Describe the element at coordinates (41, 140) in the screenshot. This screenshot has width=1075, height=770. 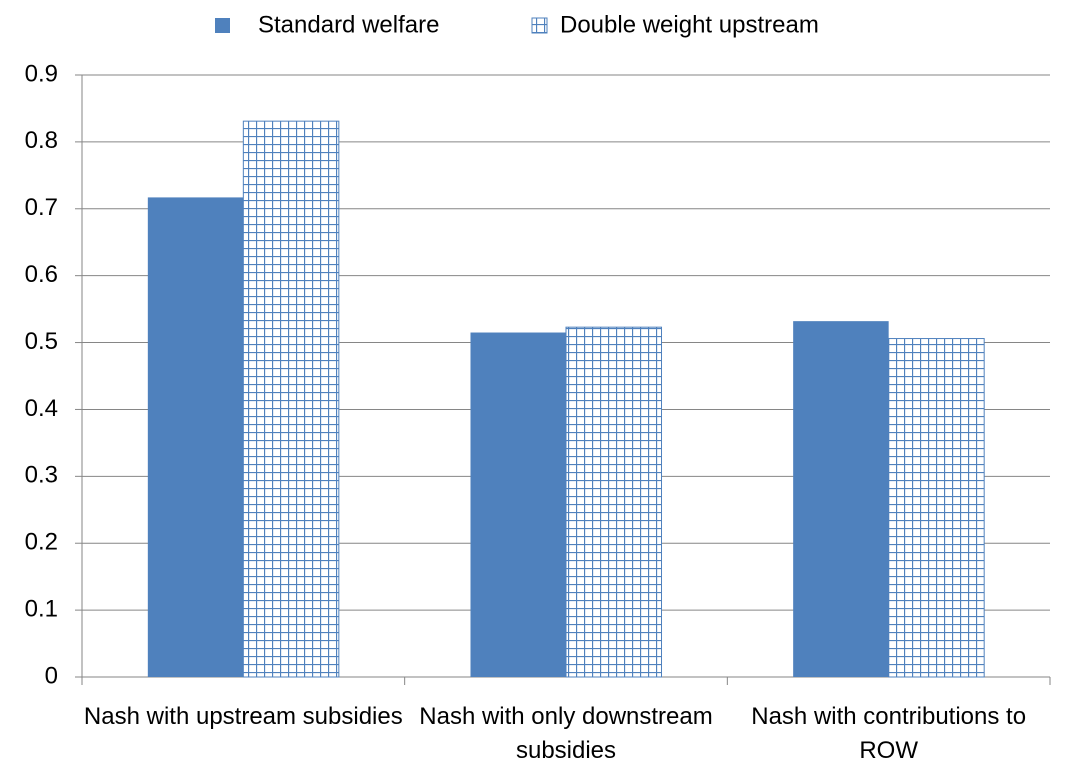
I see `y-tick-label: 0.8` at that location.